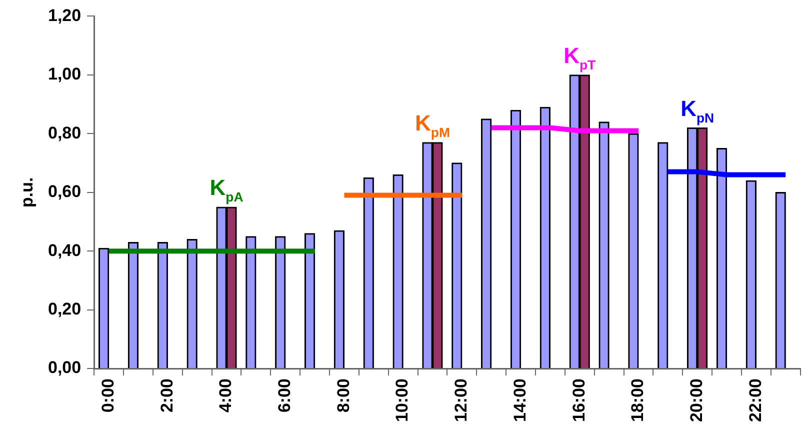  What do you see at coordinates (226, 395) in the screenshot?
I see `x-tick-label: 4:00` at bounding box center [226, 395].